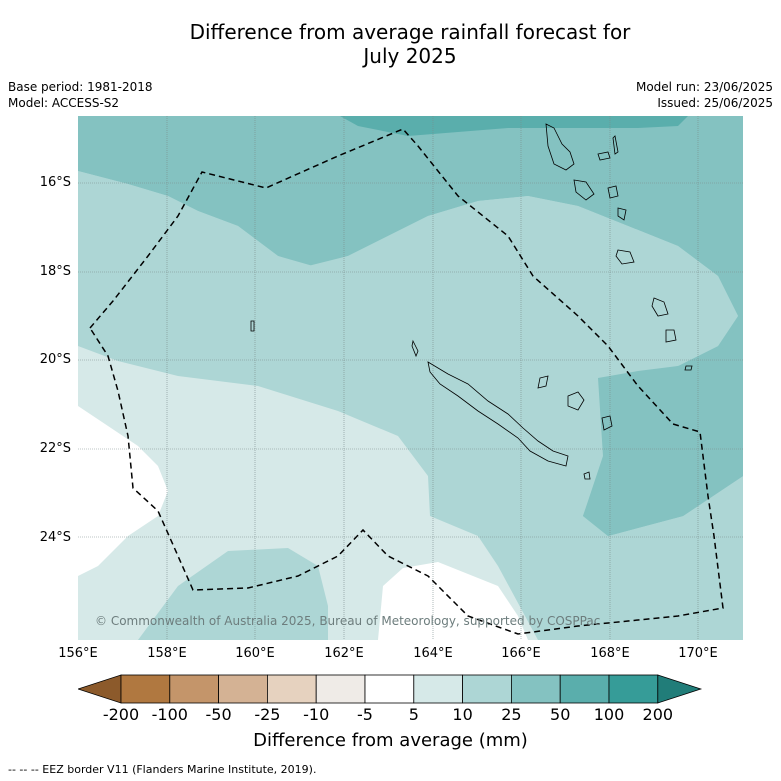  What do you see at coordinates (610, 653) in the screenshot?
I see `lon-label-168e: 168°E` at bounding box center [610, 653].